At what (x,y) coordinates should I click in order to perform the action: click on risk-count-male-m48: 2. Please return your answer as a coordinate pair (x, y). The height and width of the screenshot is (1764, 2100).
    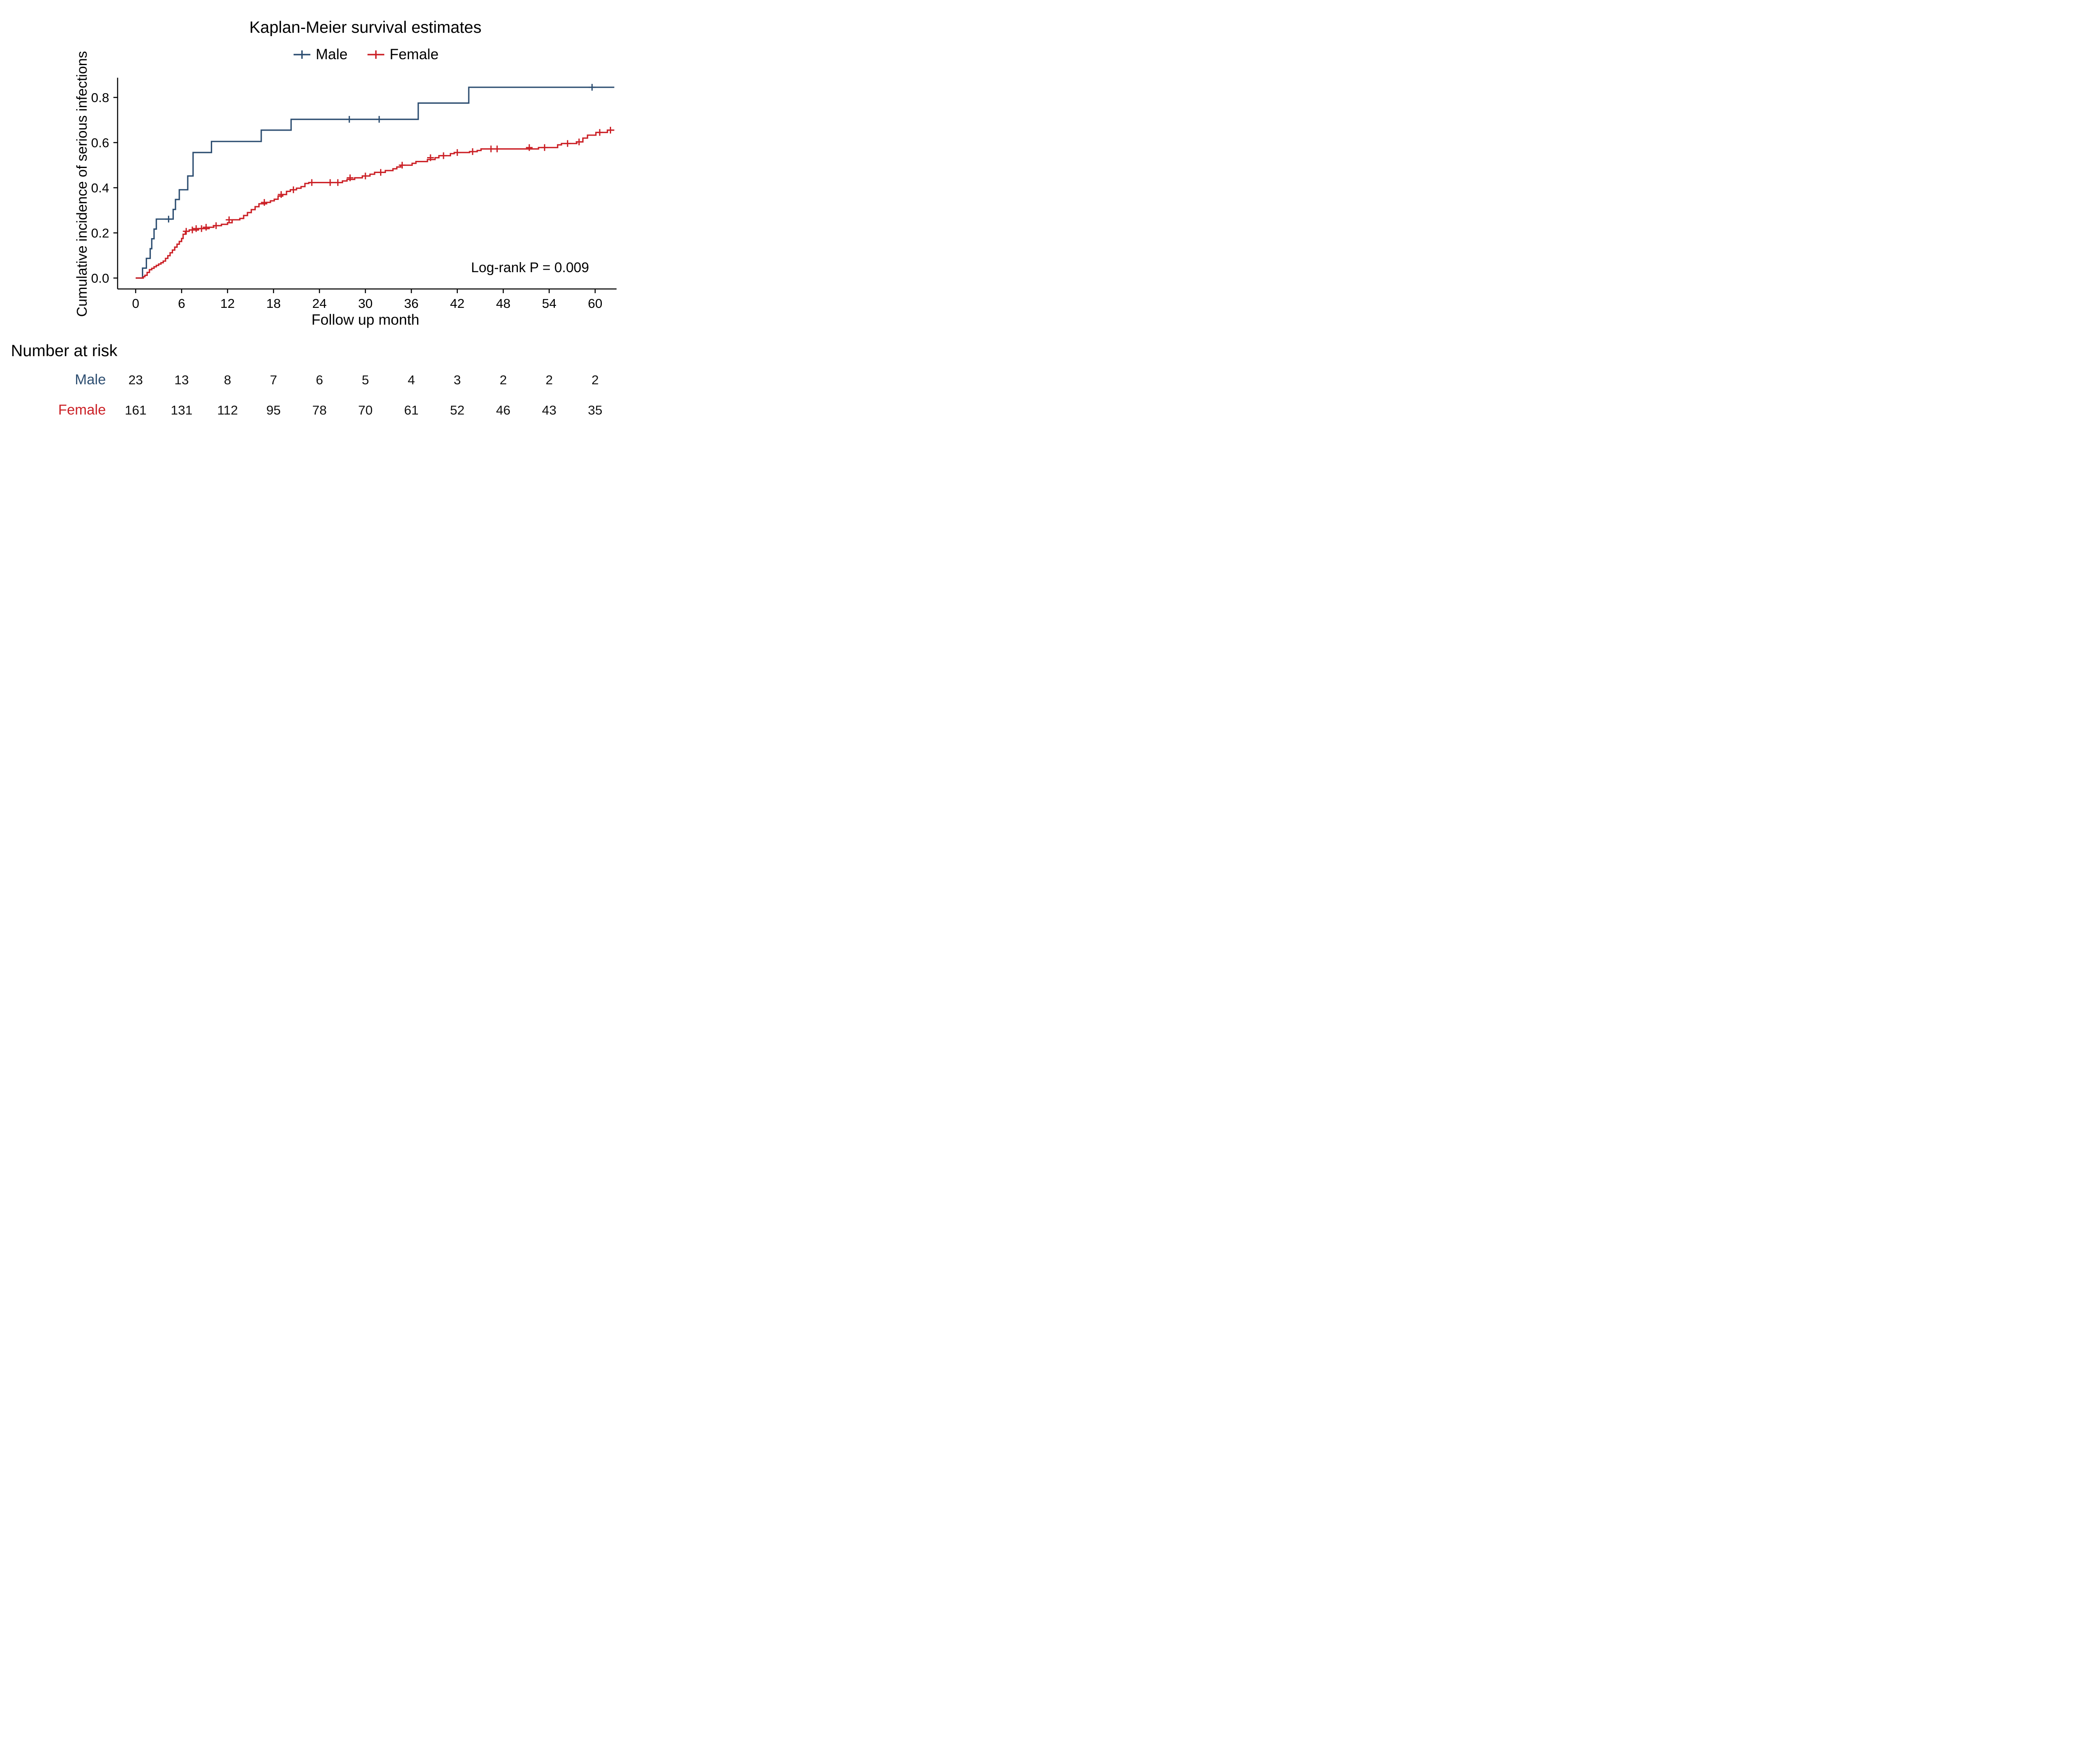
    Looking at the image, I should click on (503, 380).